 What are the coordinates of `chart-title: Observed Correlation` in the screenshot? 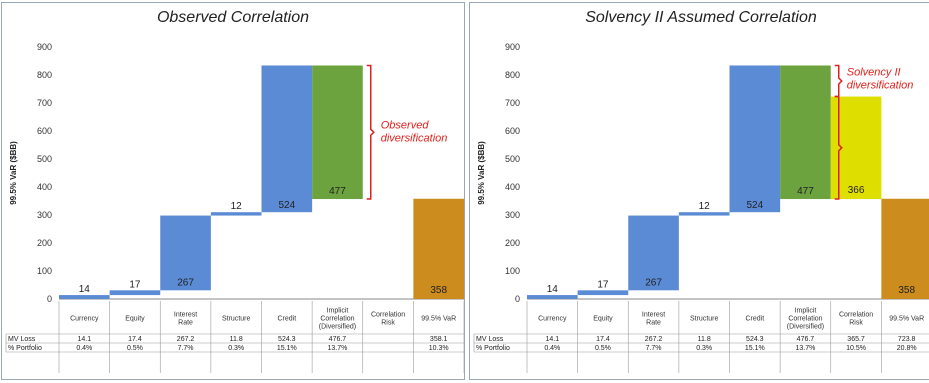 It's located at (233, 17).